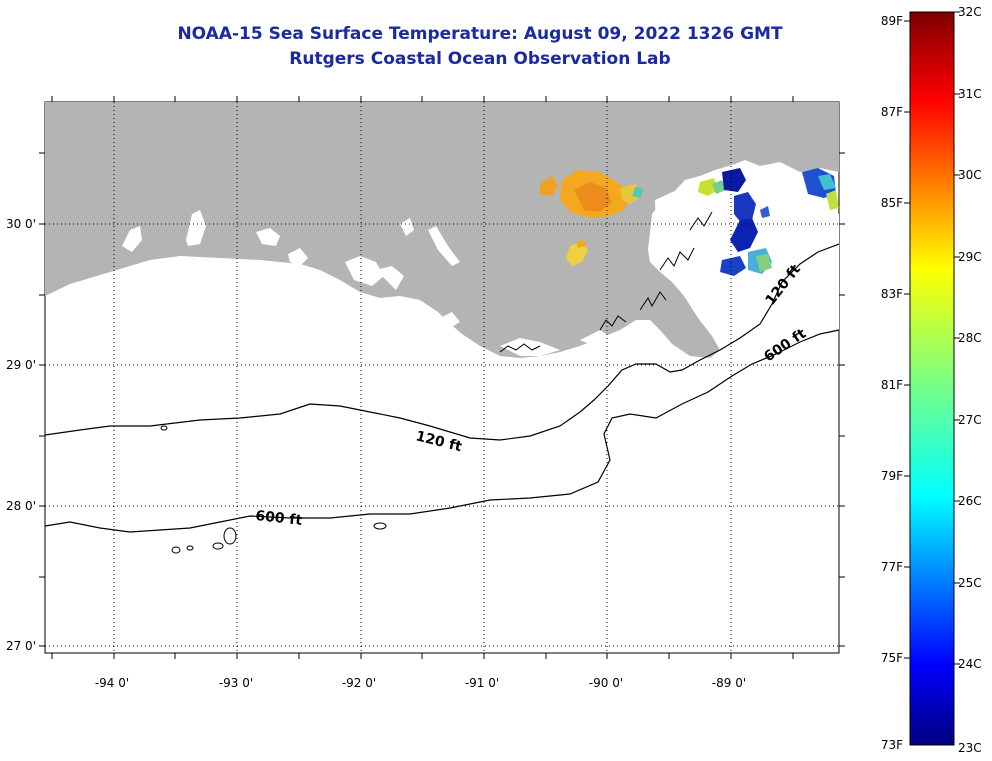 The width and height of the screenshot is (992, 761). Describe the element at coordinates (606, 282) in the screenshot. I see `coast-detail` at that location.